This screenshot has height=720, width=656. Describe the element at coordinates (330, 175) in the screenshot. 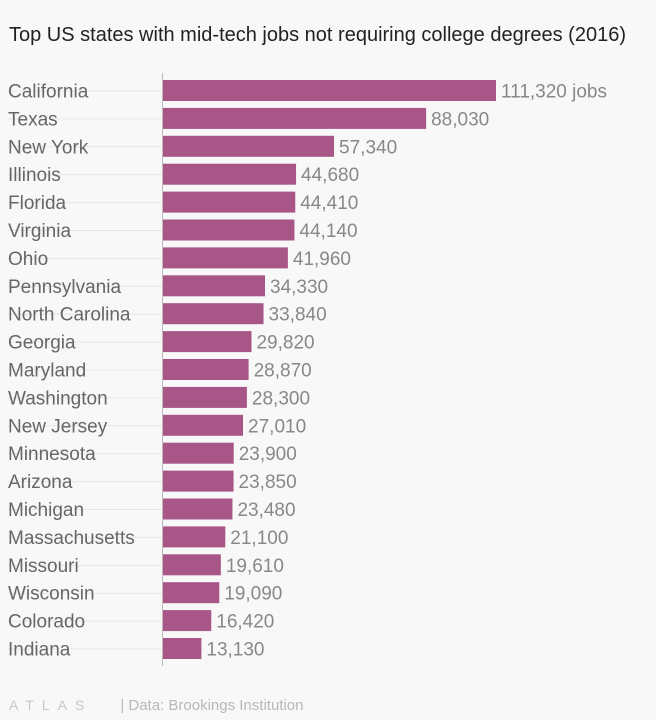

I see `value-label: 44,680` at that location.